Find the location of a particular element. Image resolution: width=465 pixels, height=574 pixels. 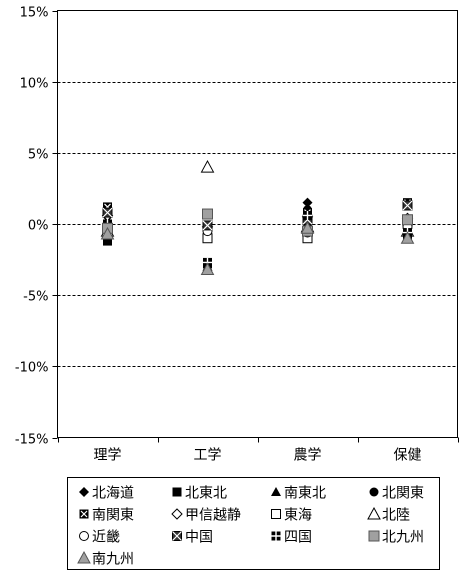

legend-item: 北海道 is located at coordinates (106, 494).